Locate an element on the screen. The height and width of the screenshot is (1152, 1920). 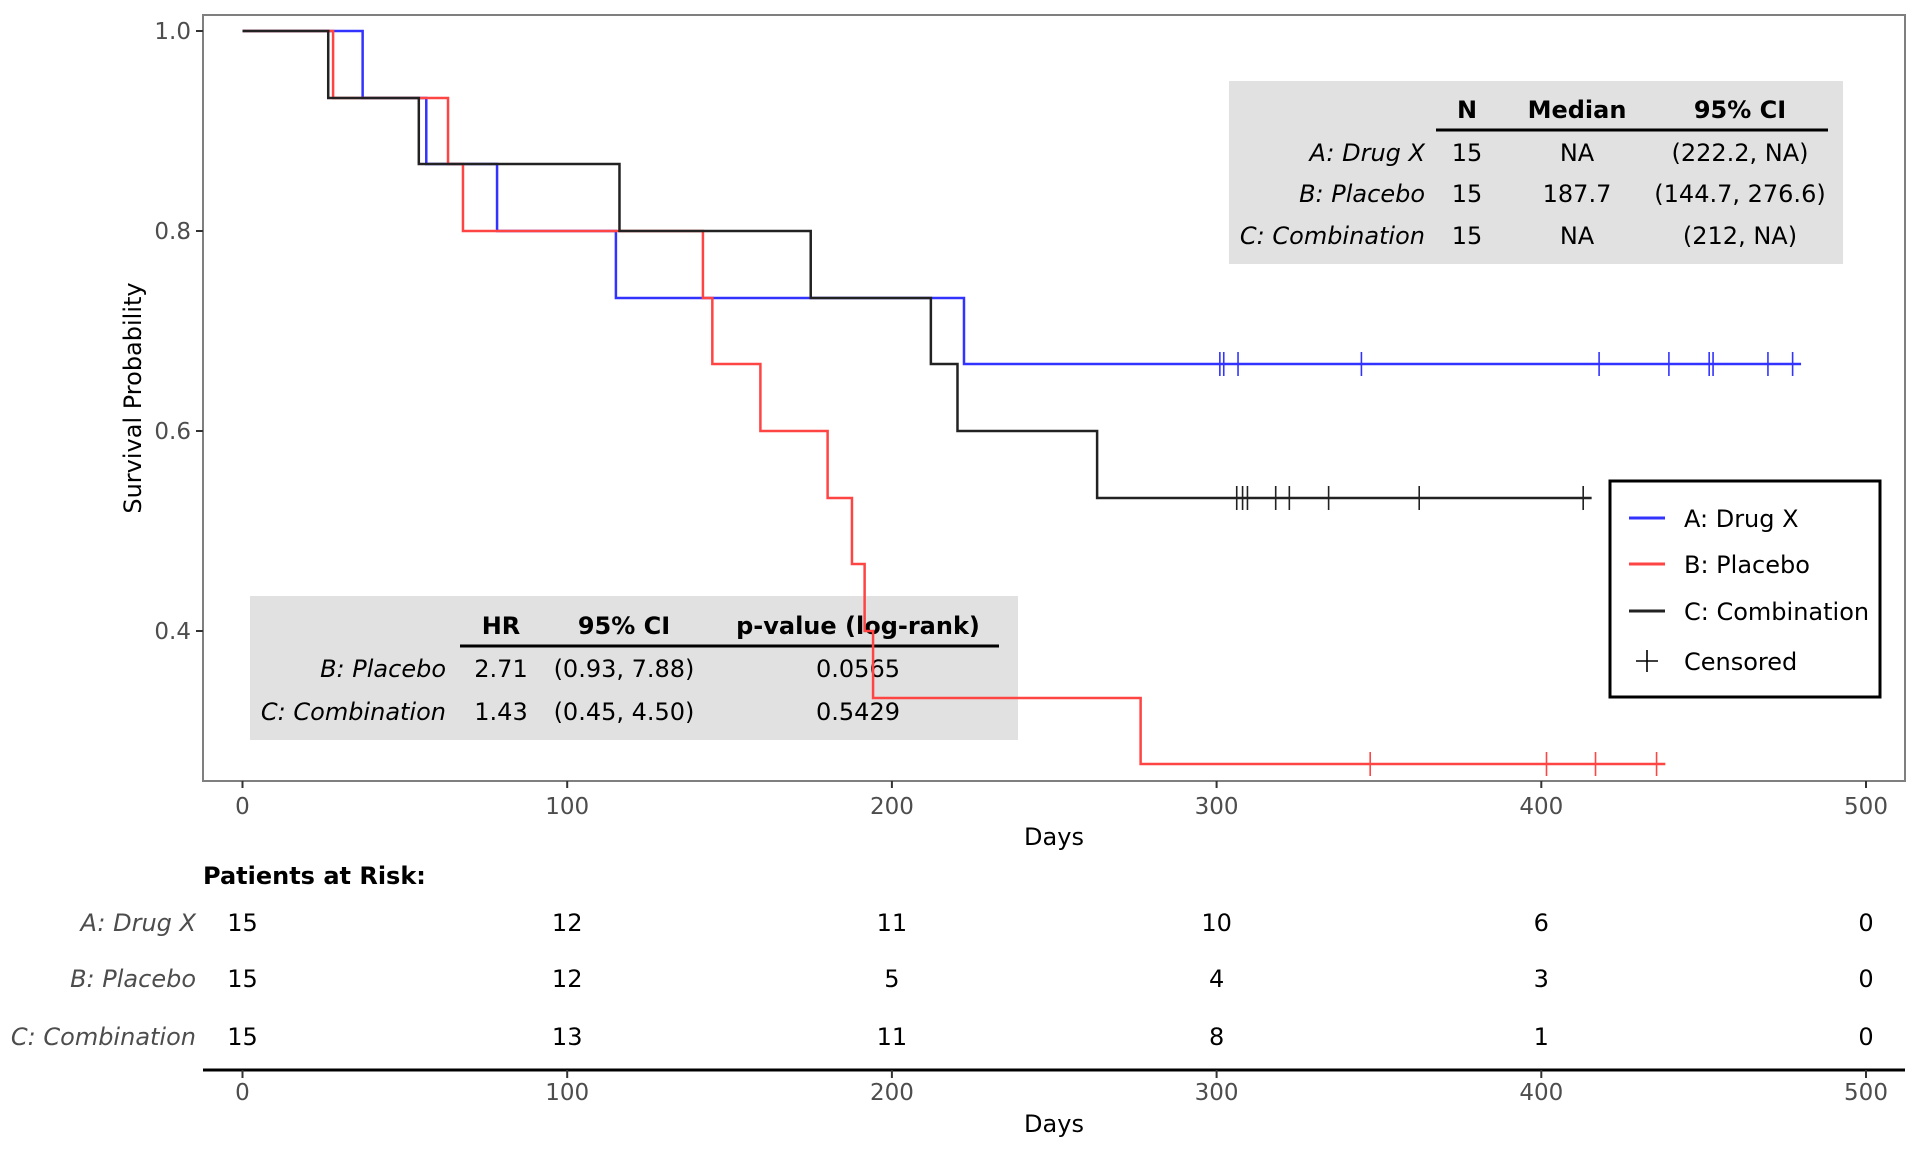
x-tick-label: 500 is located at coordinates (1866, 807).